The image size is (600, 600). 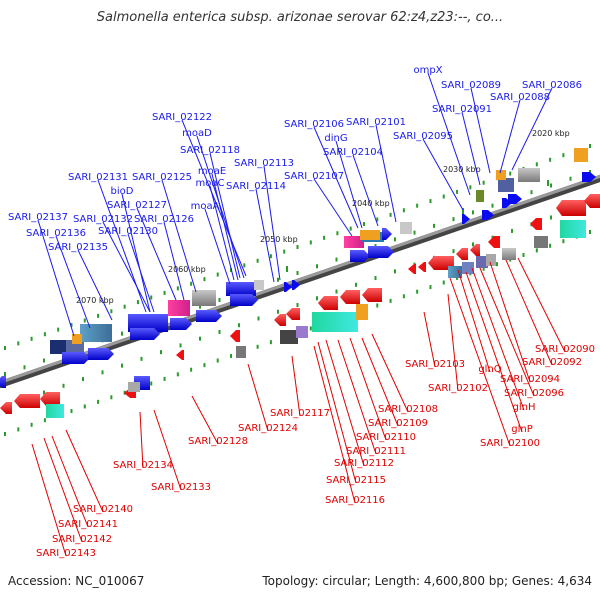 I want to click on forward-gene-label: SARI_02107, so click(x=314, y=176).